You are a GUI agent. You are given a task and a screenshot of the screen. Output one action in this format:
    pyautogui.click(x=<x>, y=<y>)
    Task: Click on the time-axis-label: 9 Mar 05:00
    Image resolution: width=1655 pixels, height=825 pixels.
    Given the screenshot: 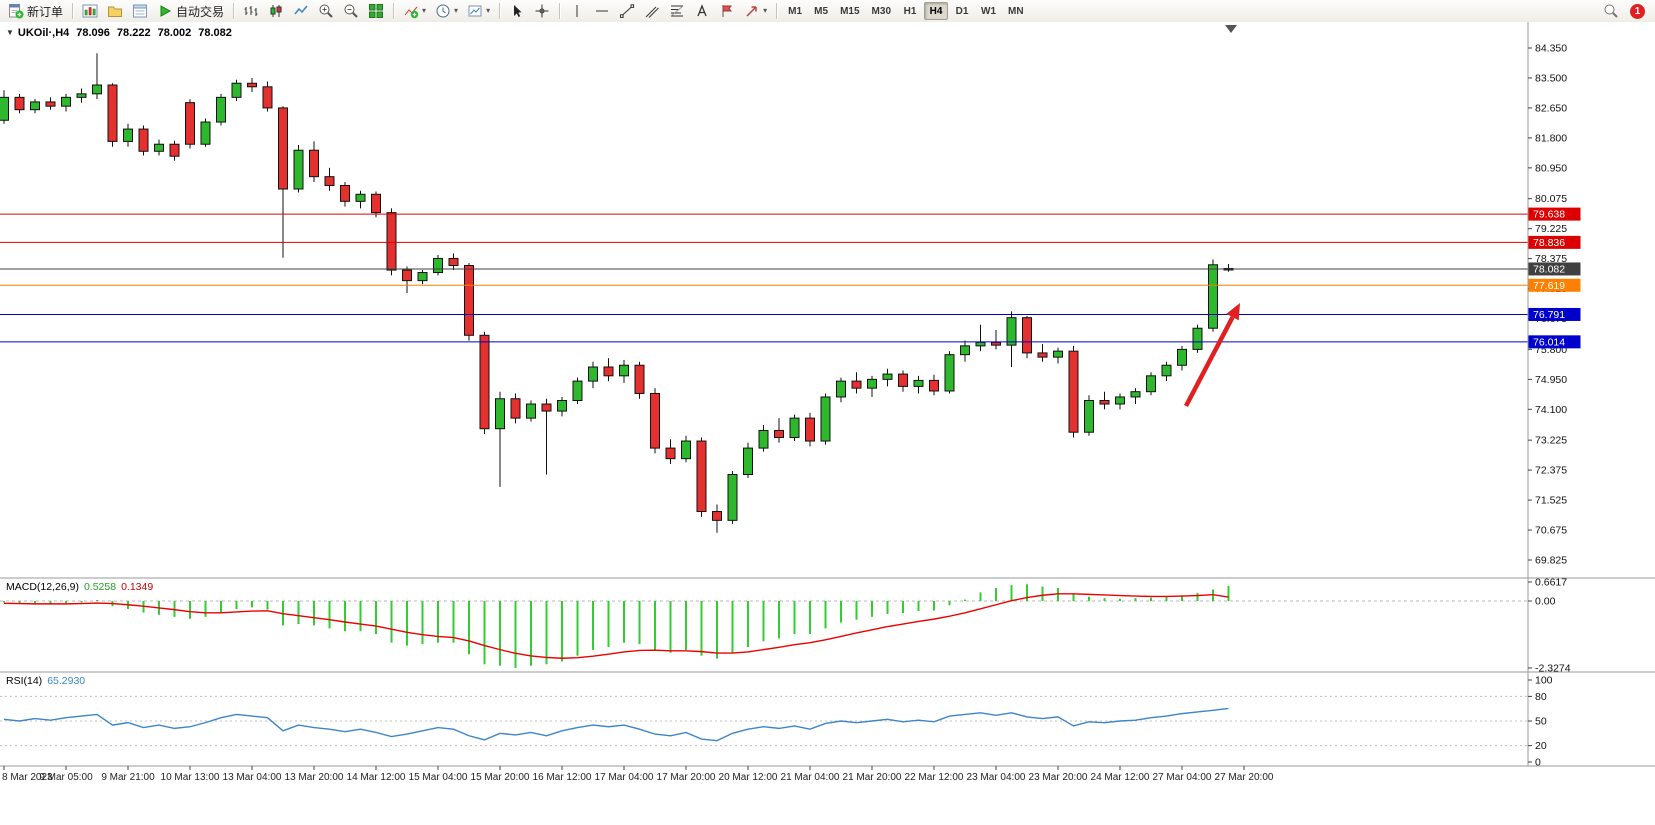 What is the action you would take?
    pyautogui.click(x=66, y=777)
    